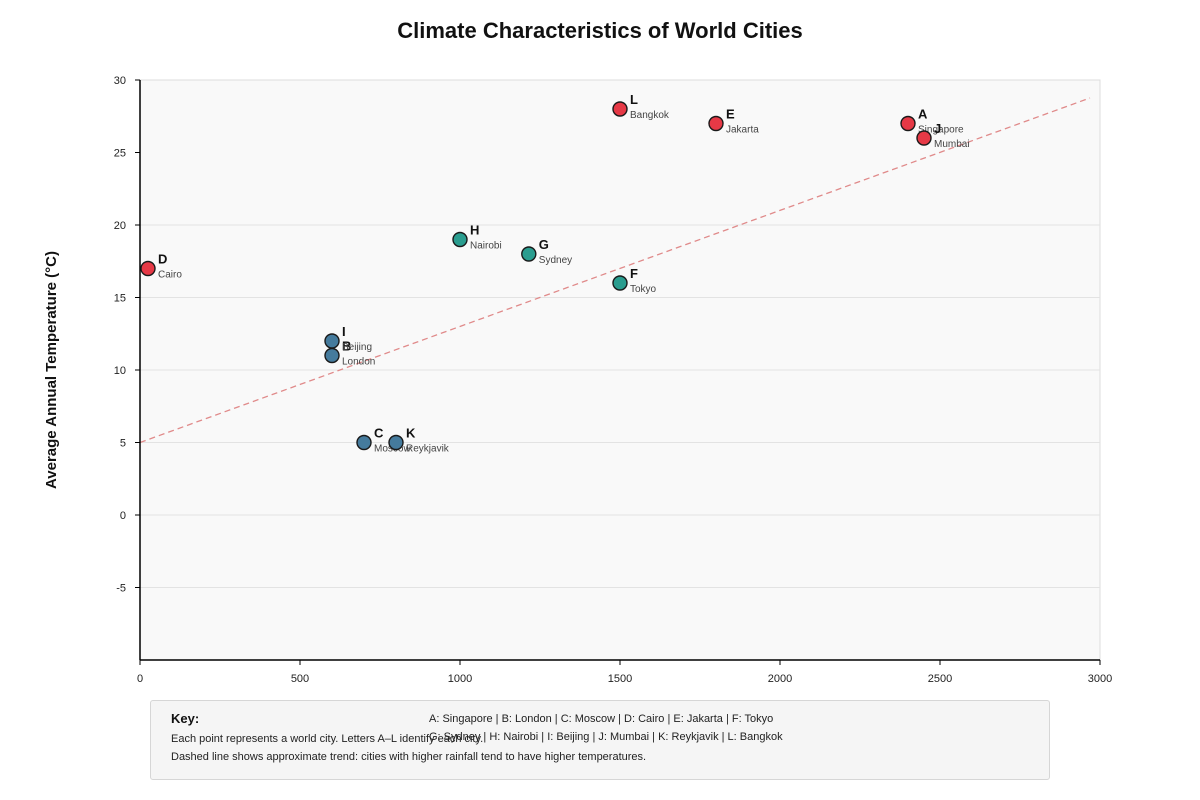 The image size is (1200, 800). What do you see at coordinates (123, 516) in the screenshot?
I see `y-tick-label: 0` at bounding box center [123, 516].